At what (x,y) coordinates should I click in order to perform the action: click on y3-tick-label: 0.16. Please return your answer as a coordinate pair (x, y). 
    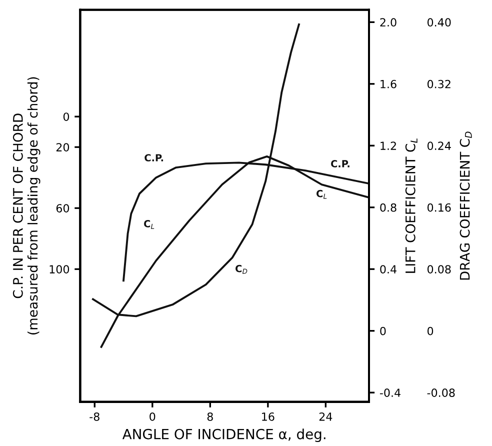
    Looking at the image, I should click on (439, 207).